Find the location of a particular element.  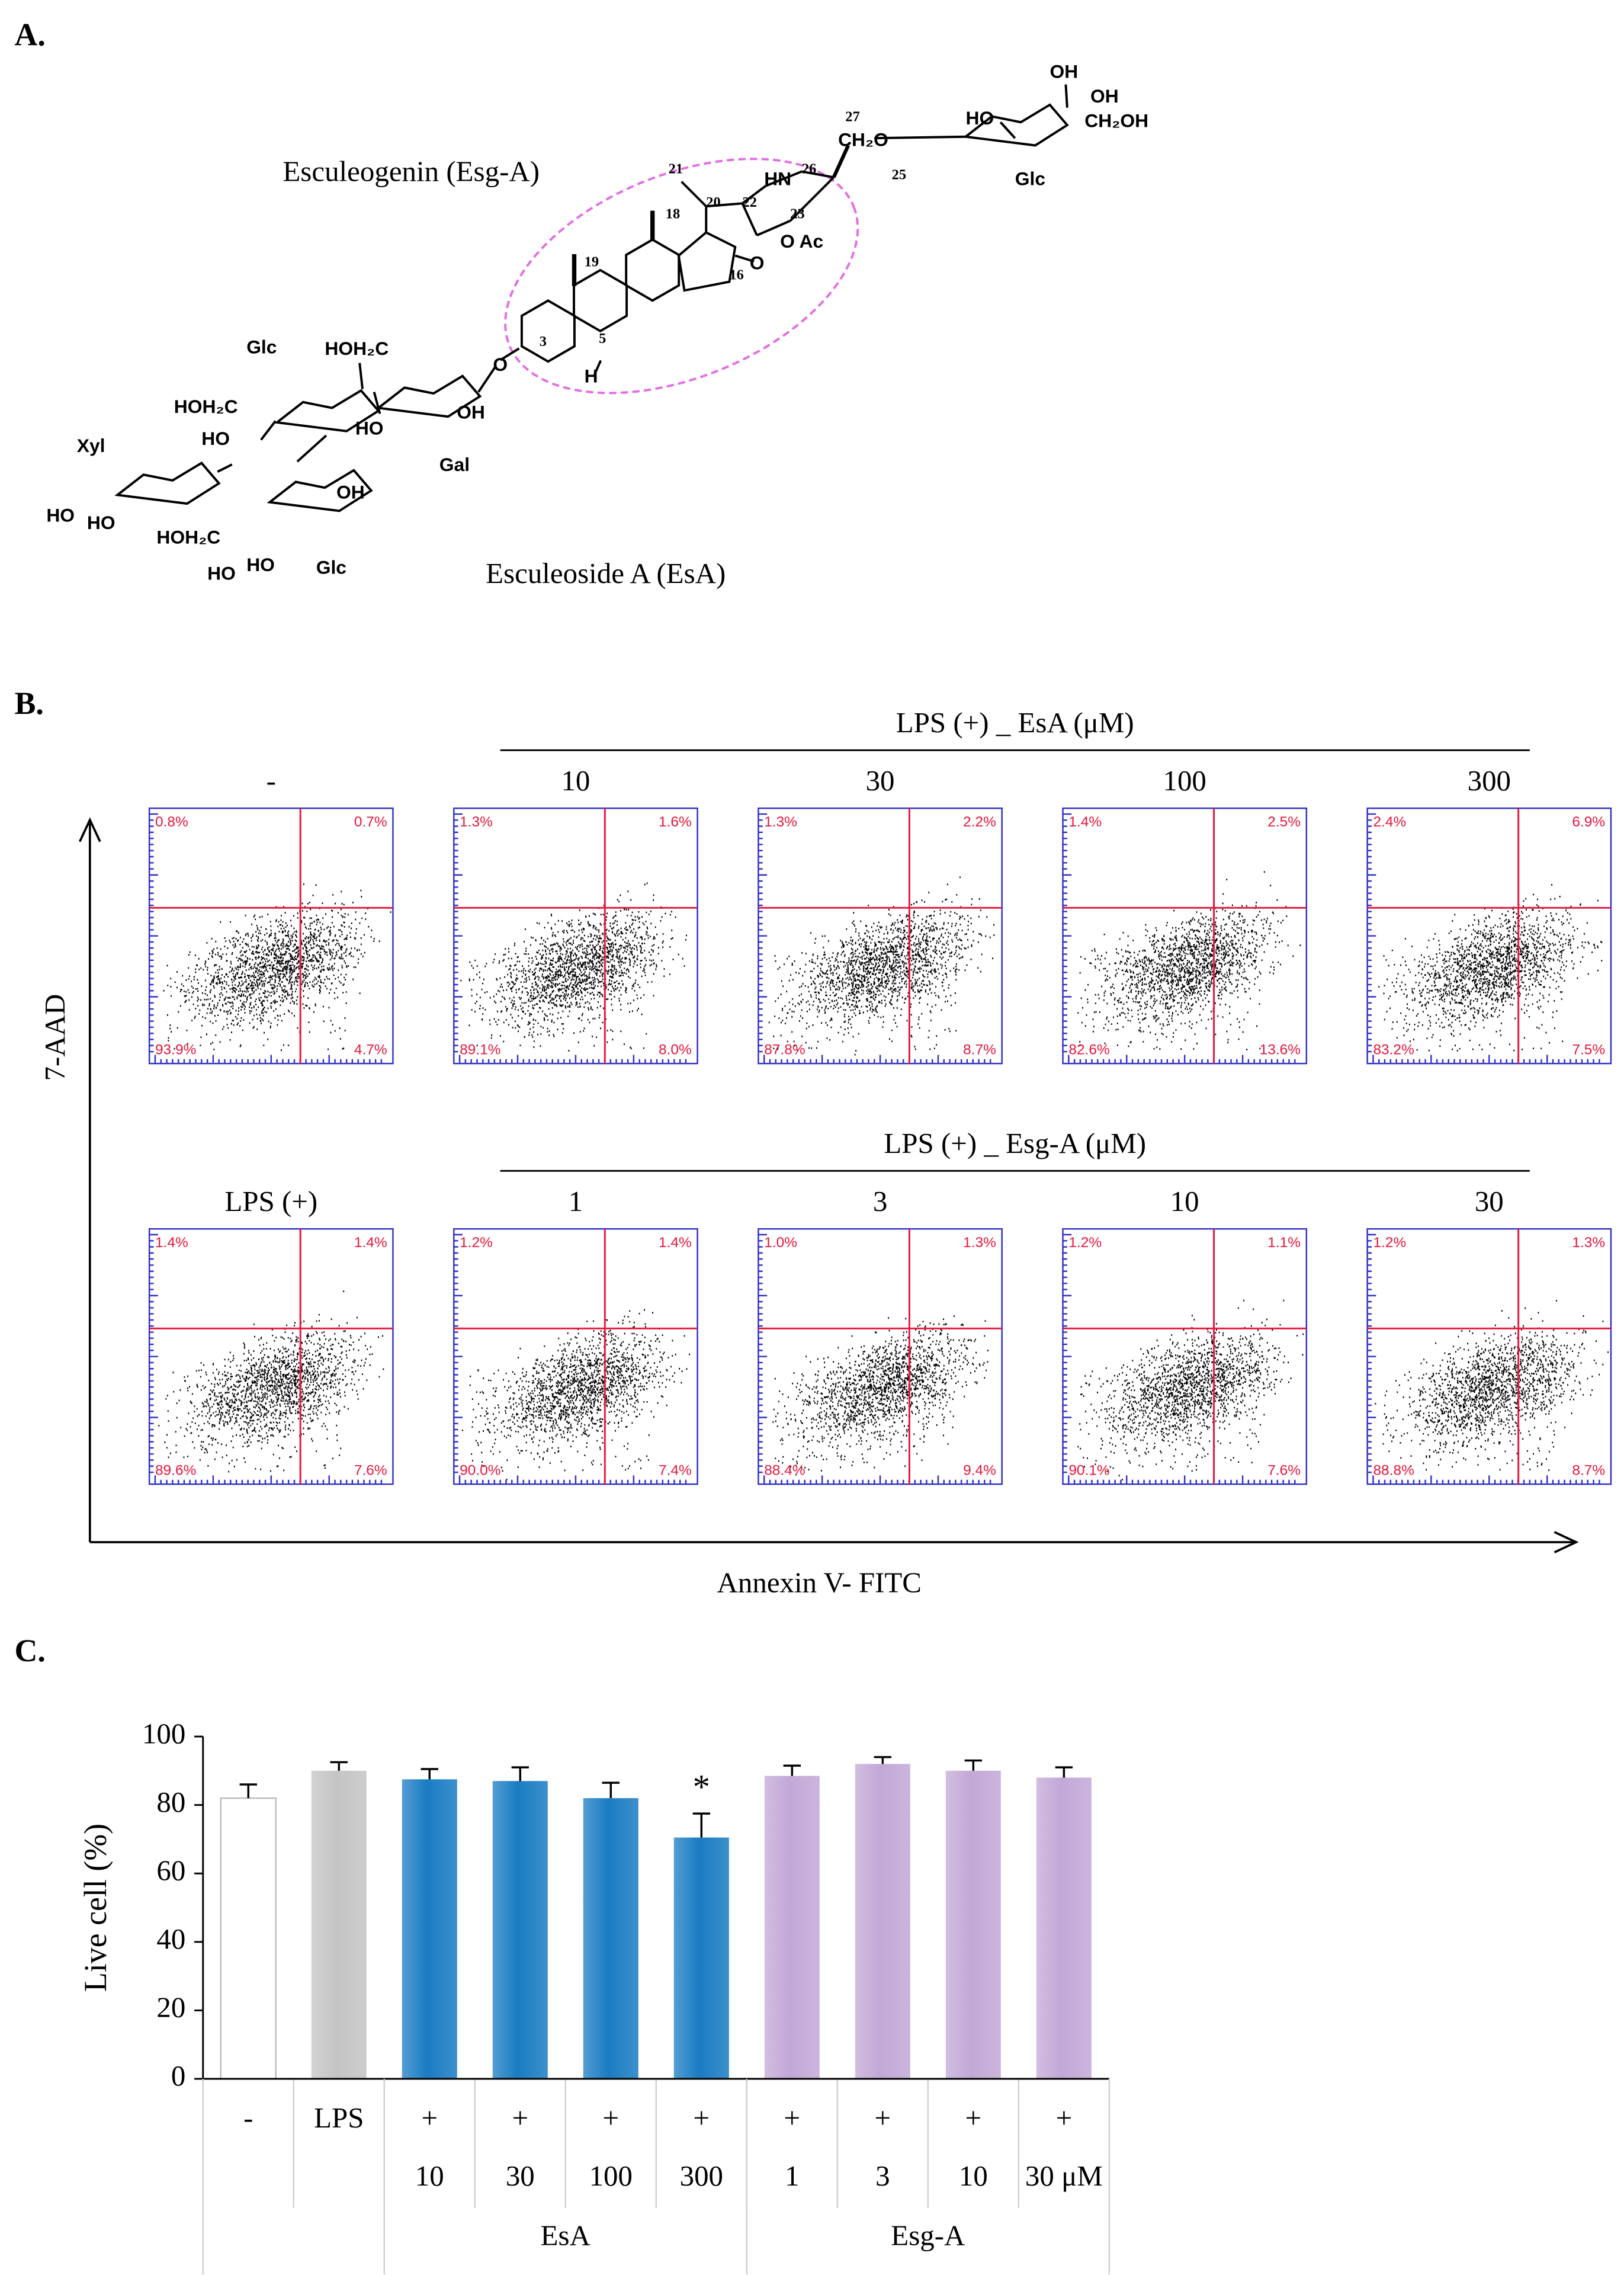

quadrant-percent: 82.6% is located at coordinates (1088, 1050).